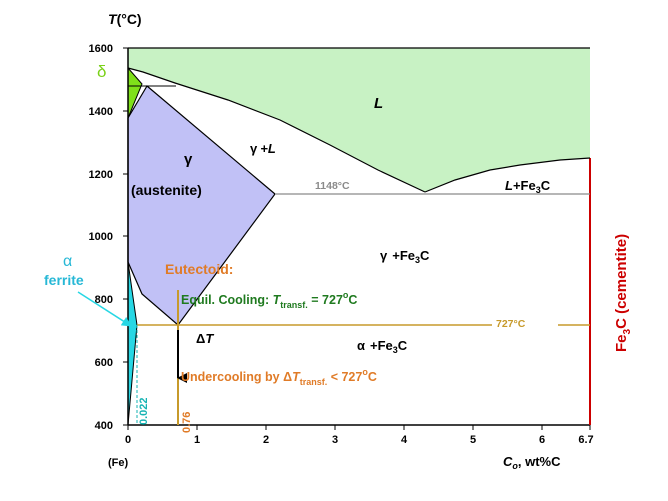 This screenshot has width=668, height=501. Describe the element at coordinates (528, 186) in the screenshot. I see `liquid-plus-cementite-label: L+Fe3C` at that location.